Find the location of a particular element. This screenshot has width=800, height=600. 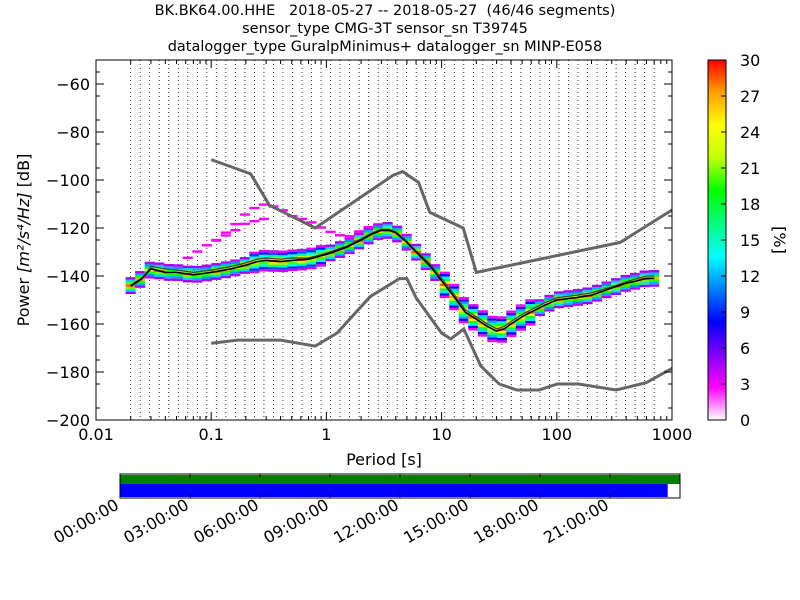

colorbar-tick-label: 15 is located at coordinates (750, 240).